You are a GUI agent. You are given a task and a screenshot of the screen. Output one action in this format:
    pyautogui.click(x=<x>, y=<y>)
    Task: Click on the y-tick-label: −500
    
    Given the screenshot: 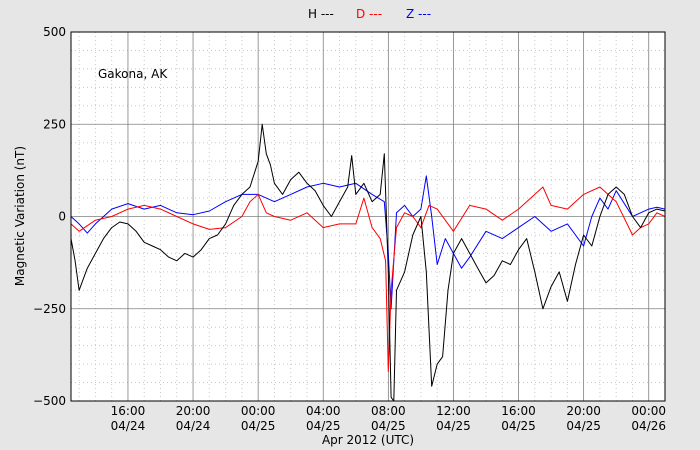 What is the action you would take?
    pyautogui.click(x=49, y=401)
    